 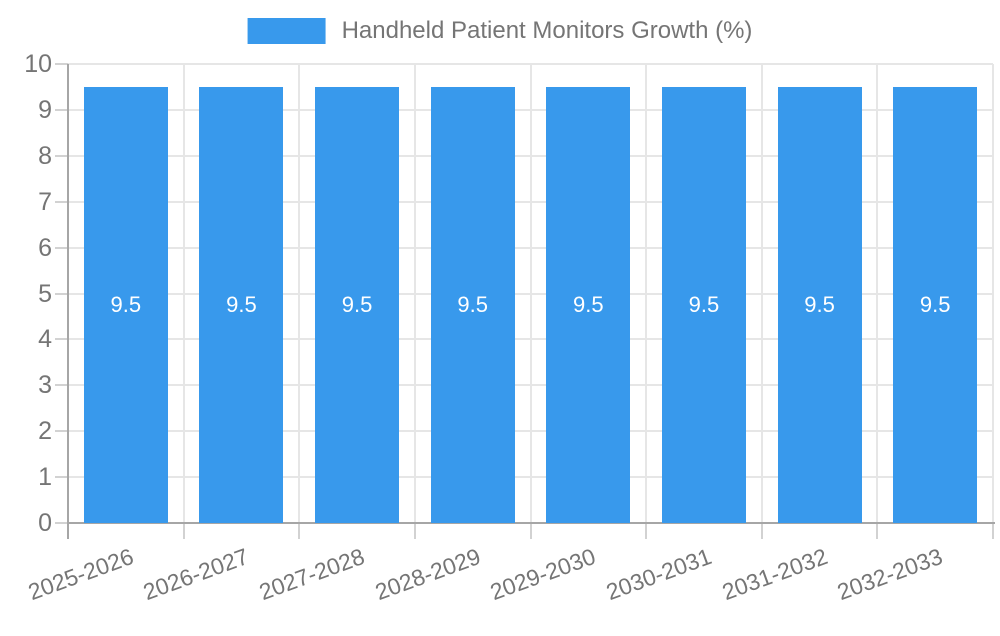 I want to click on y-axis-label: 9, so click(x=45, y=109).